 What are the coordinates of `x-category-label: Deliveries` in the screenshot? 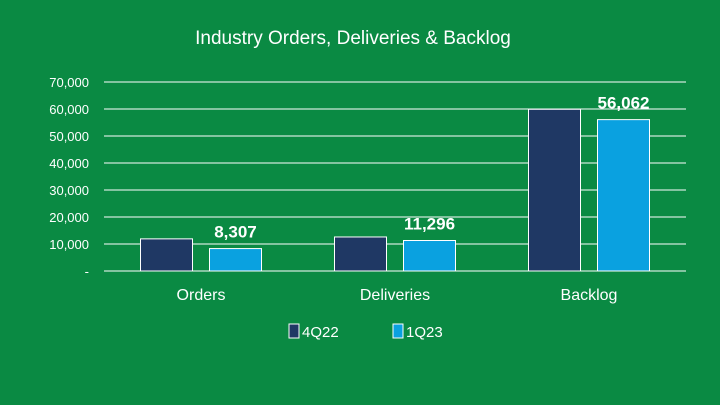 It's located at (395, 295).